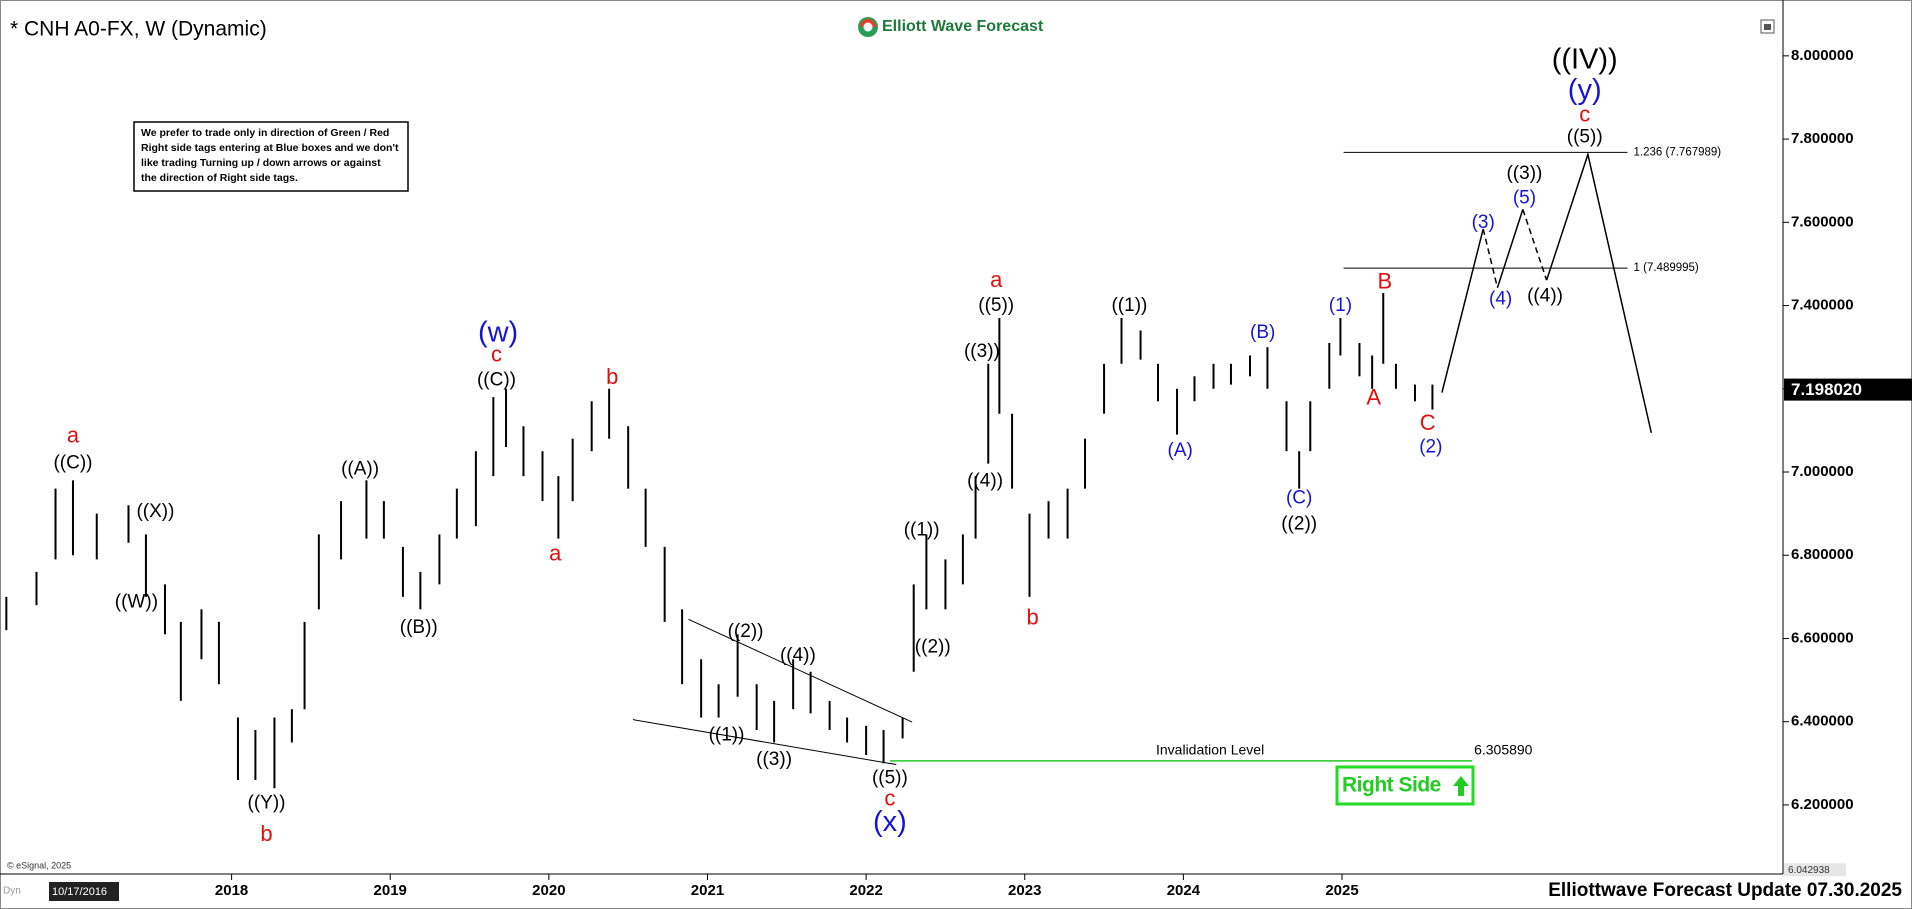  What do you see at coordinates (1483, 222) in the screenshot?
I see `wave-label: (3)` at bounding box center [1483, 222].